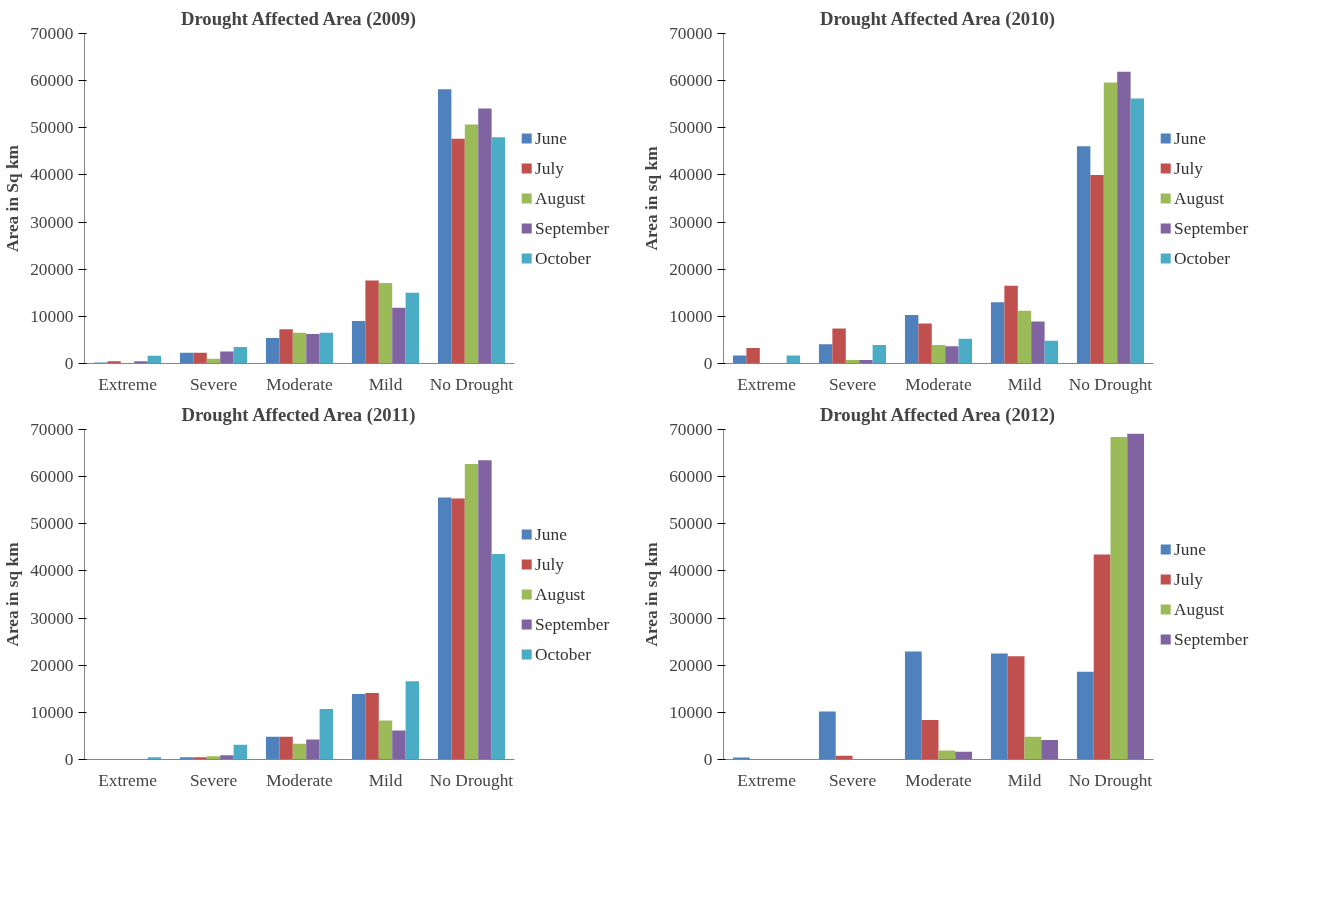 Image resolution: width=1328 pixels, height=906 pixels. What do you see at coordinates (937, 414) in the screenshot?
I see `chart-title: Drought Affected Area (2012)` at bounding box center [937, 414].